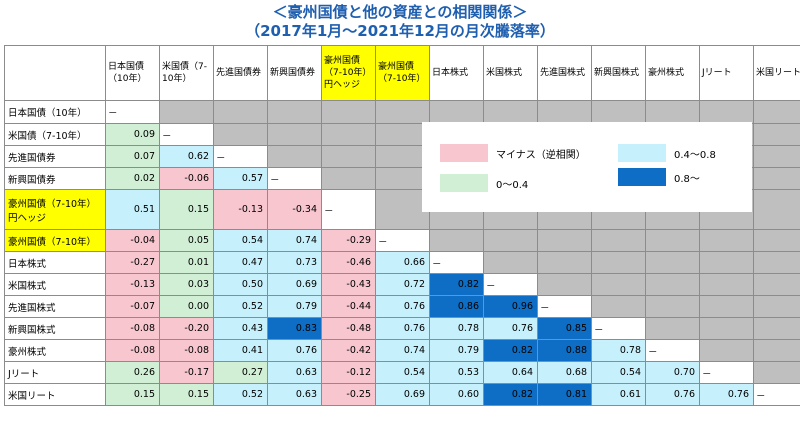  Describe the element at coordinates (510, 372) in the screenshot. I see `correlation-cell: 0.64` at that location.